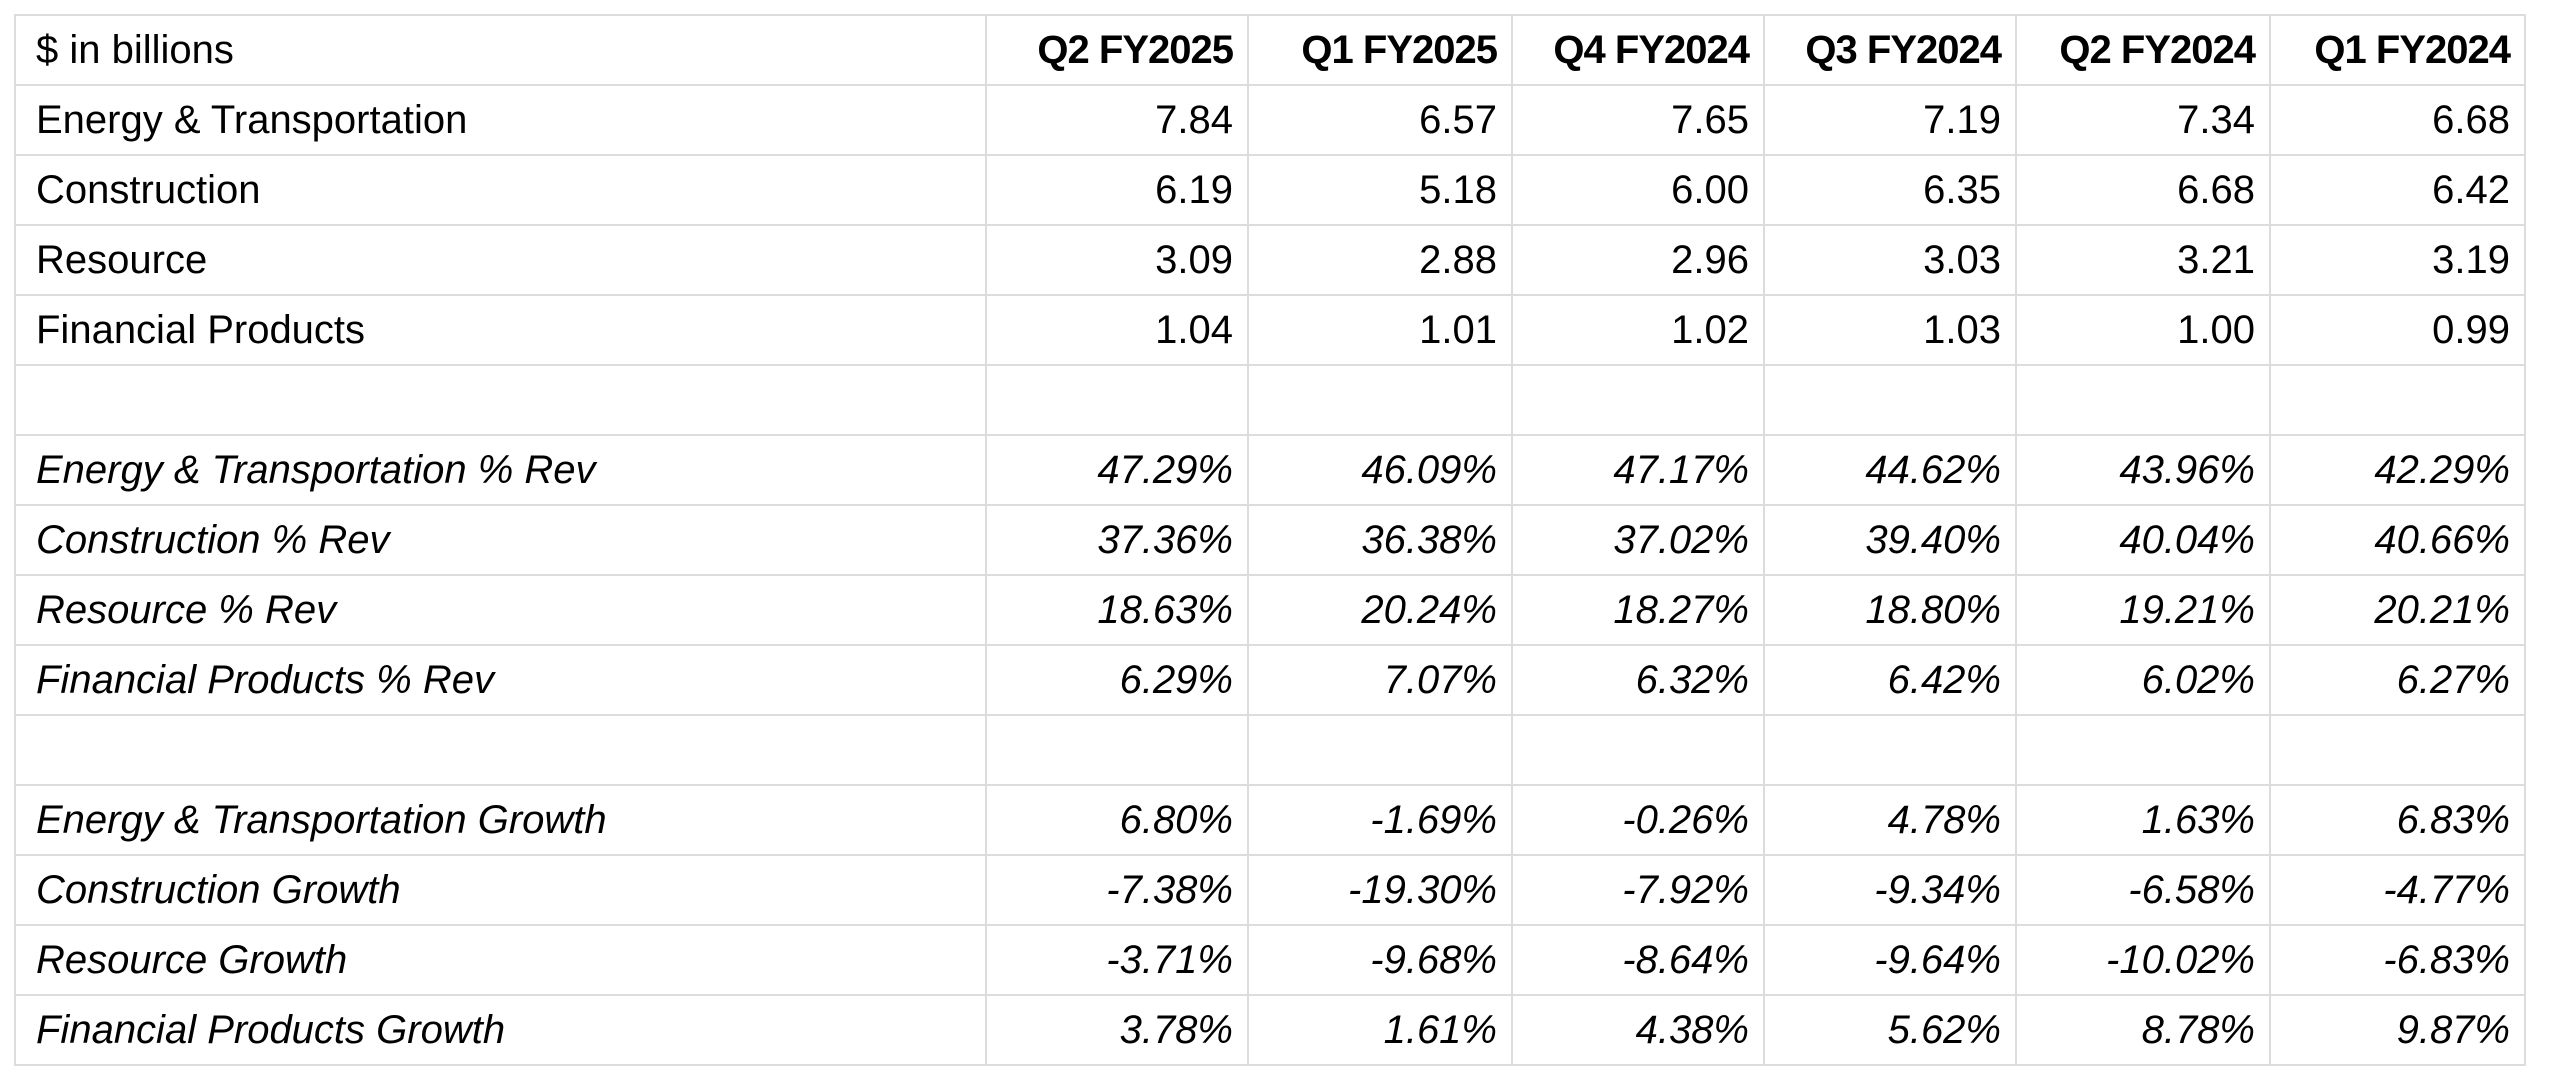 Image resolution: width=2554 pixels, height=1080 pixels. What do you see at coordinates (2397, 1030) in the screenshot?
I see `value-cell: 9.87%` at bounding box center [2397, 1030].